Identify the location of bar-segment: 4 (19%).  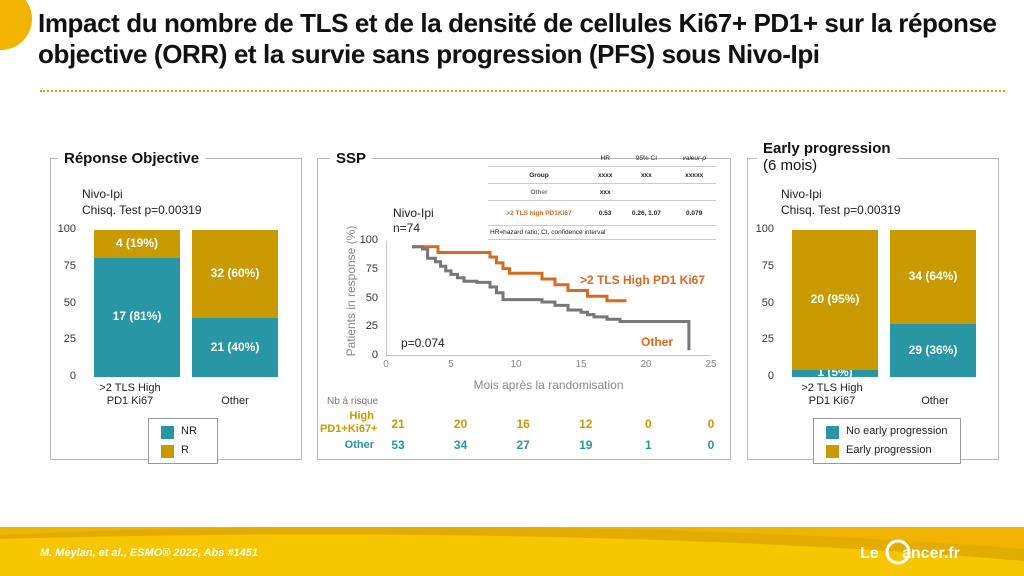
(137, 244).